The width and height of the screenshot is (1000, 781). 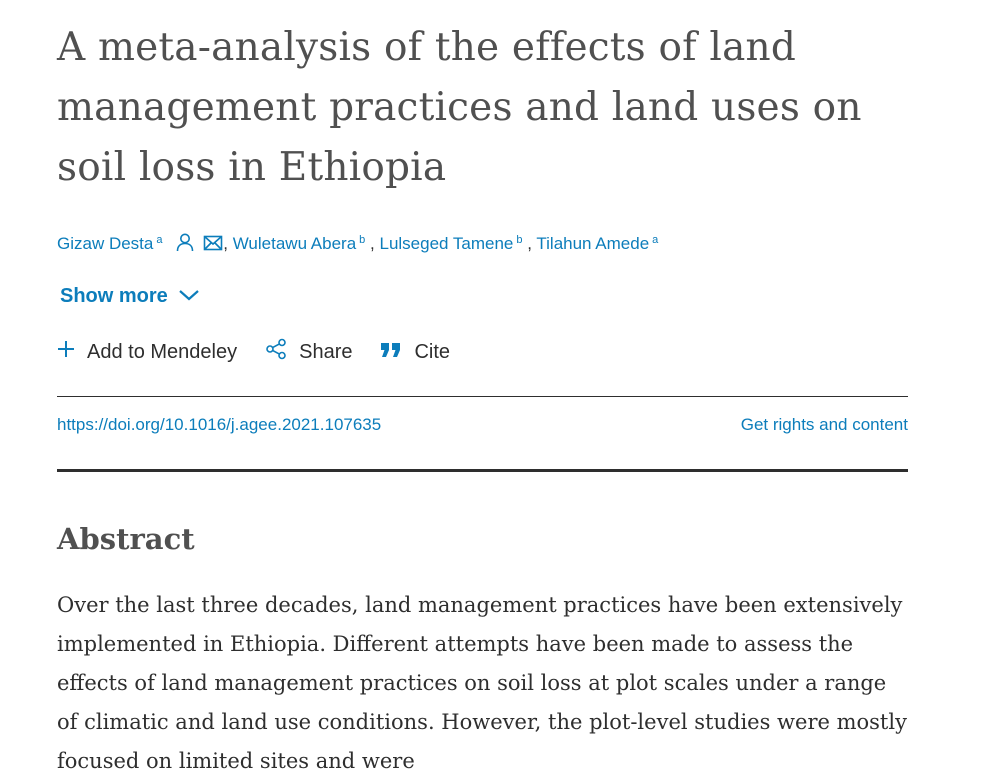 What do you see at coordinates (446, 243) in the screenshot?
I see `author-name: Lulseged Tamene` at bounding box center [446, 243].